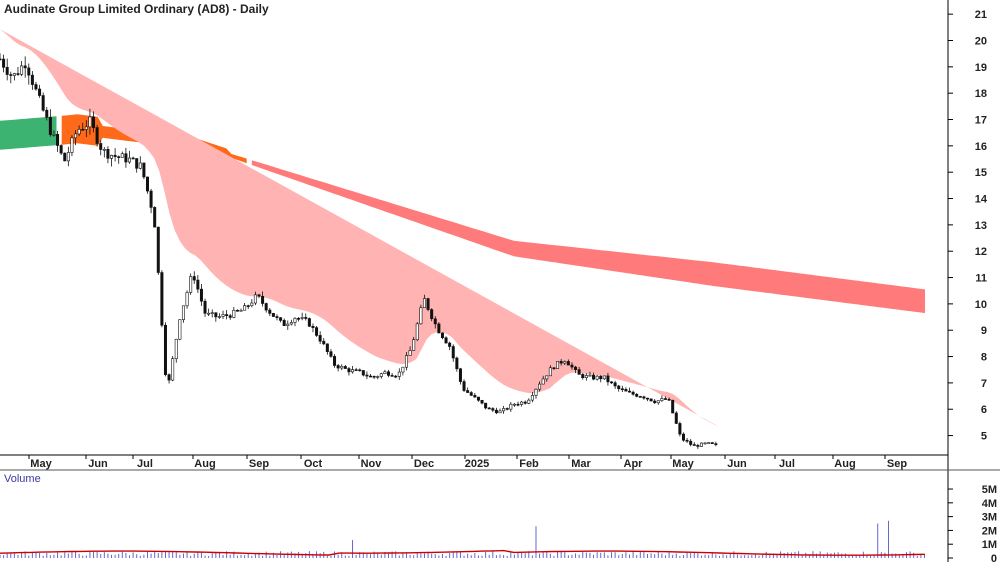  What do you see at coordinates (981, 200) in the screenshot?
I see `price-tick-label: 14` at bounding box center [981, 200].